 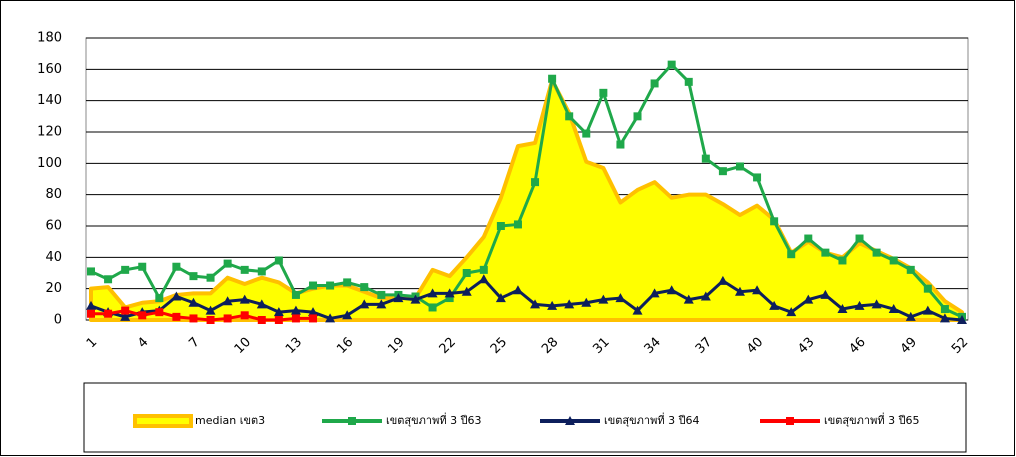 I want to click on y-tick-label: 0, so click(x=58, y=320).